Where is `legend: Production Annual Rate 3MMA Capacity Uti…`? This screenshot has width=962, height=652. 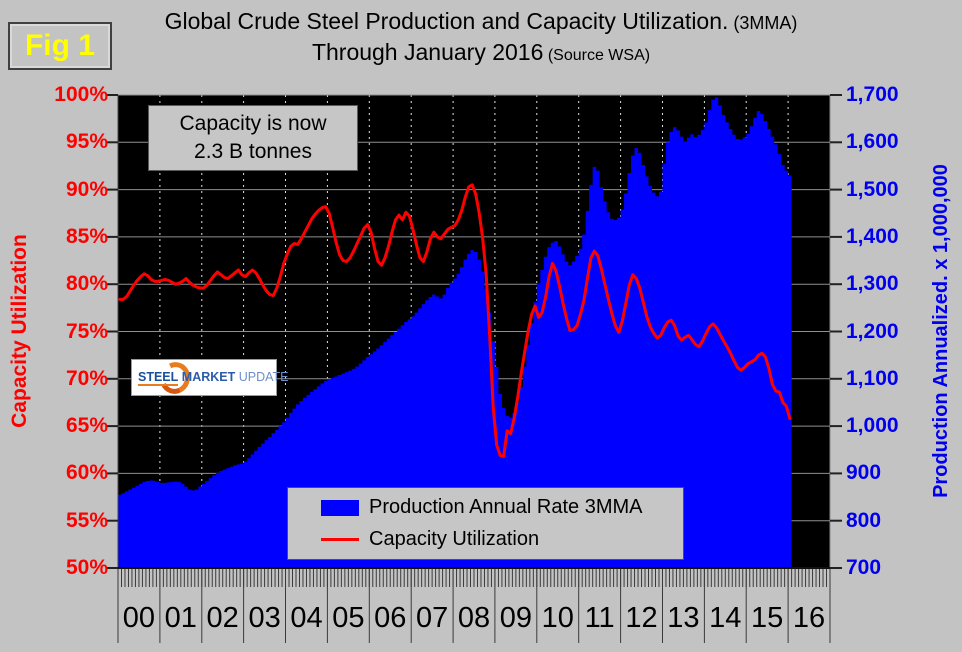
legend: Production Annual Rate 3MMA Capacity Uti… is located at coordinates (485, 523).